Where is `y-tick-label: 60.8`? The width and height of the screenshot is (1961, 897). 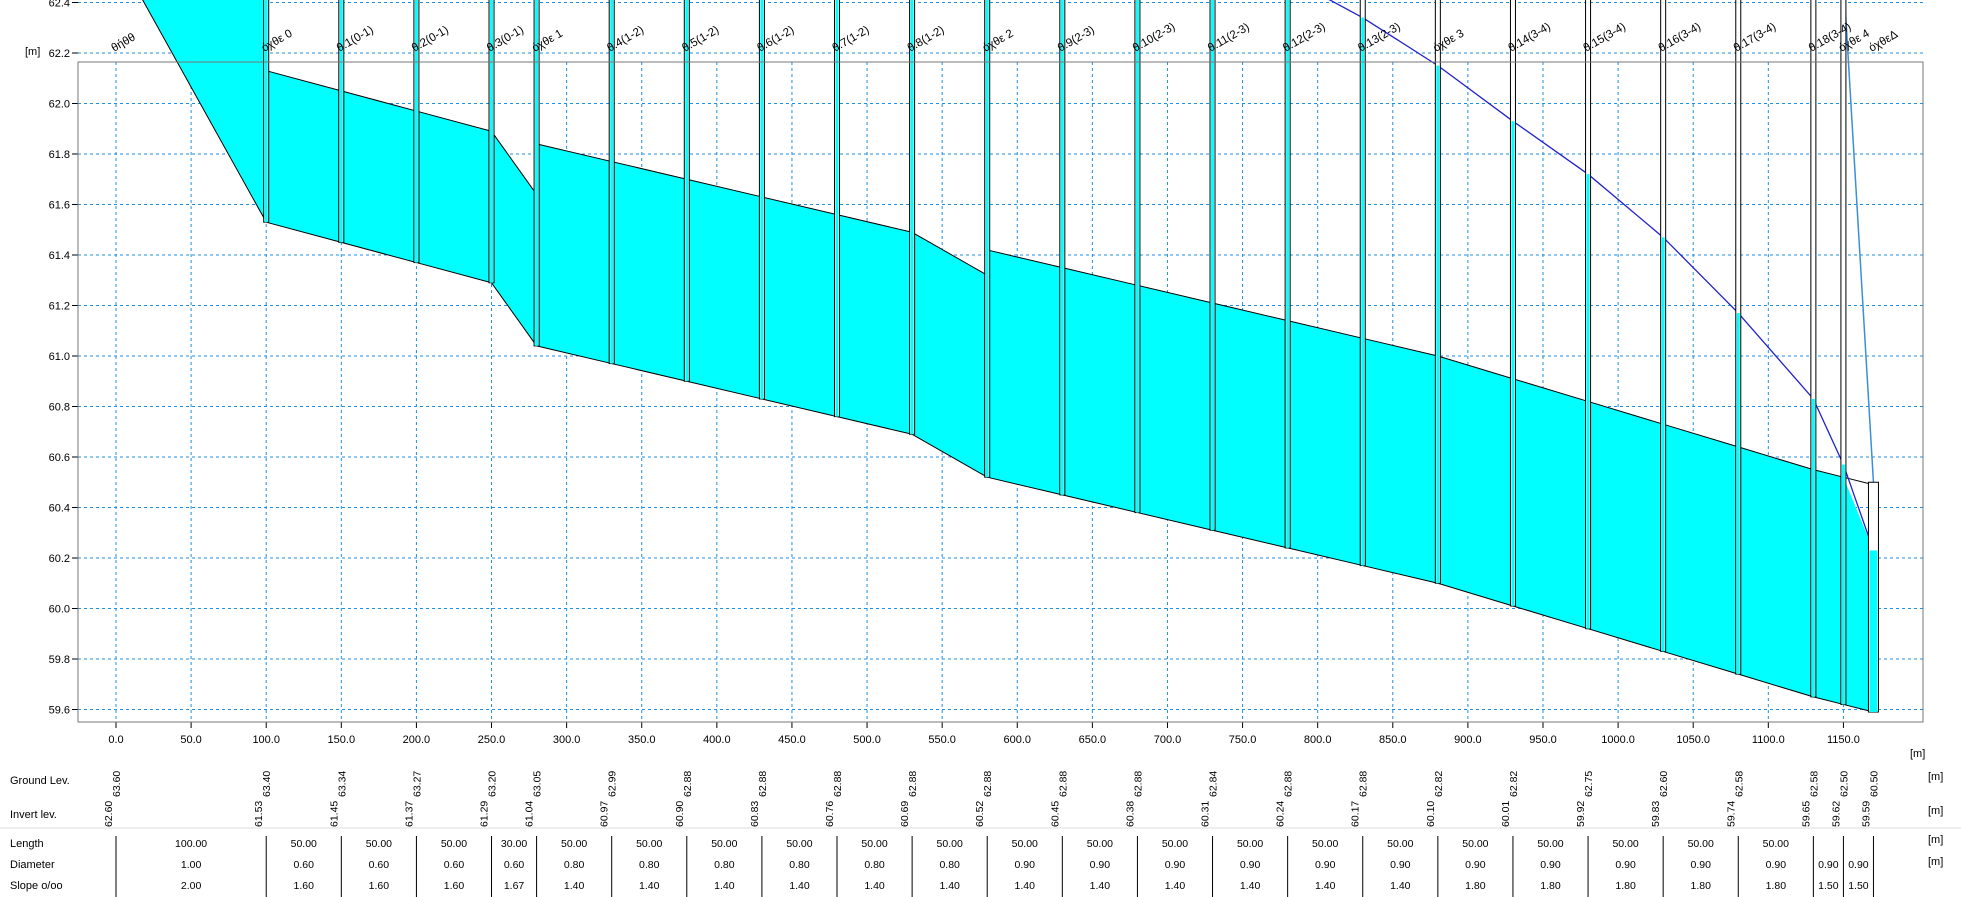
y-tick-label: 60.8 is located at coordinates (59, 408).